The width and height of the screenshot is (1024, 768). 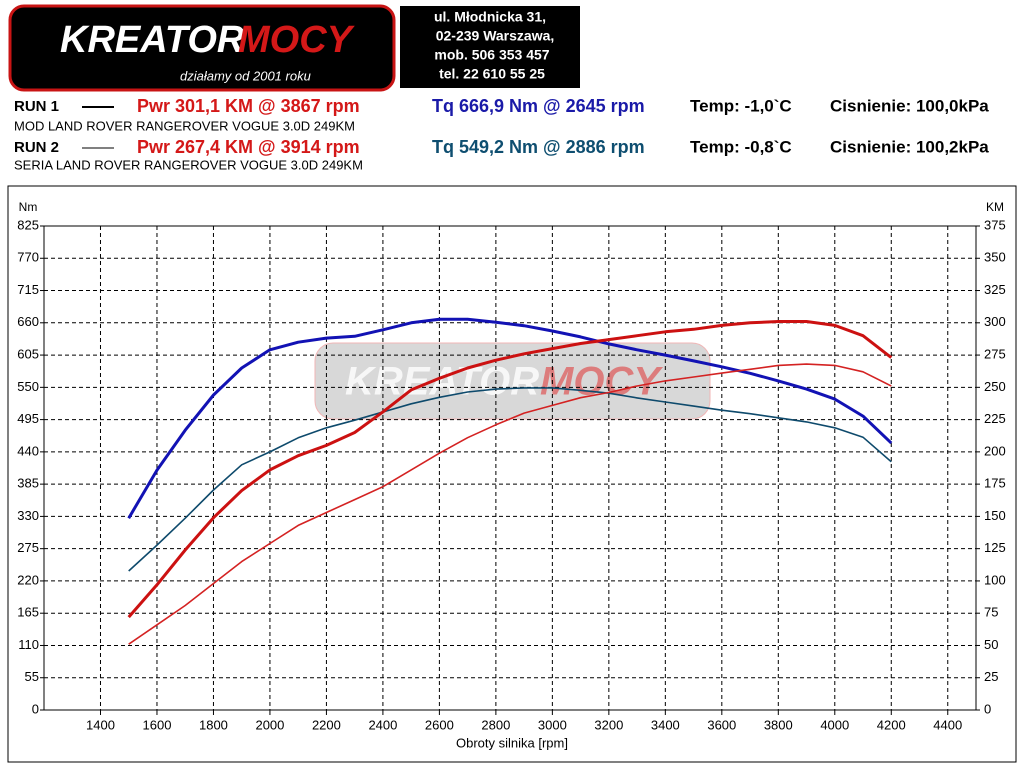 I want to click on y2-tick-label: 100, so click(x=995, y=579).